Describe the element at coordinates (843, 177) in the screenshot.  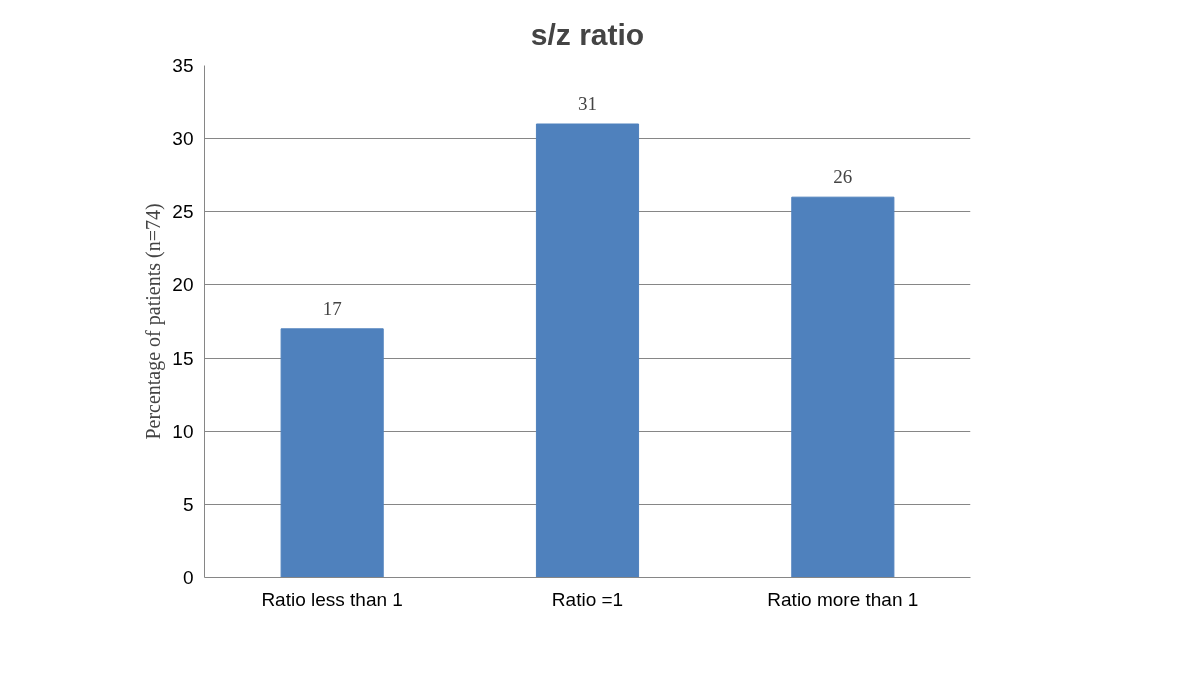
I see `data-label: 26` at that location.